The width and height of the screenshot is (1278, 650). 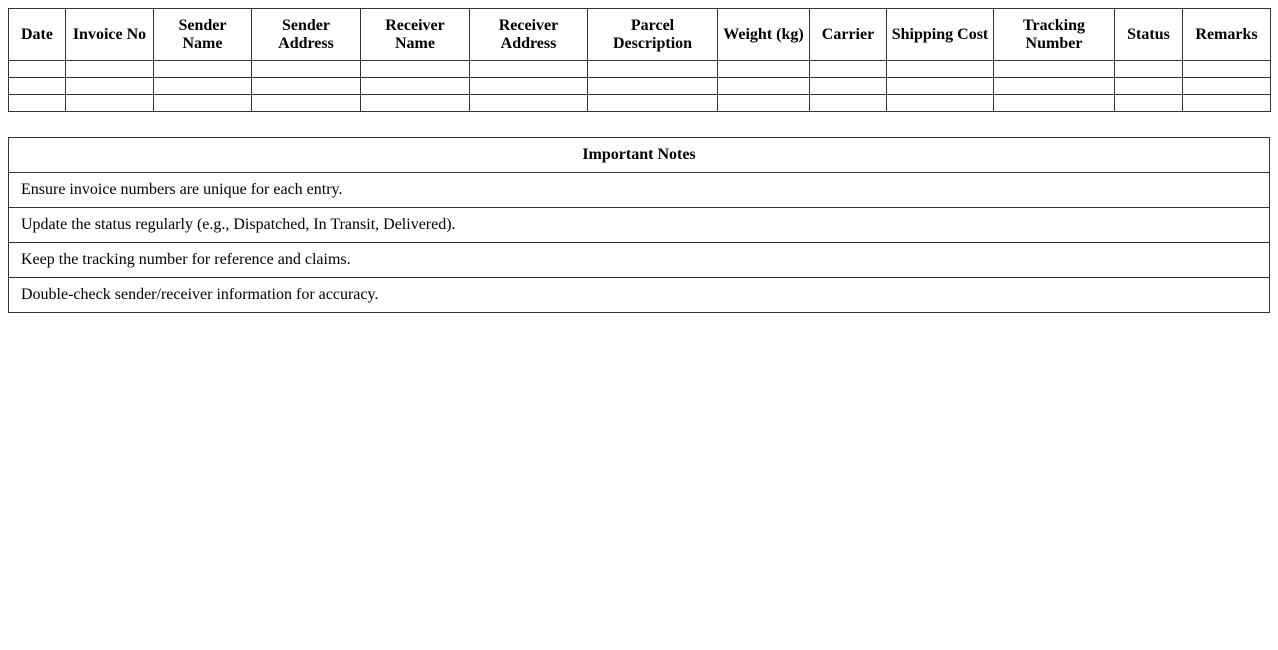 What do you see at coordinates (848, 34) in the screenshot?
I see `column-header: Carrier` at bounding box center [848, 34].